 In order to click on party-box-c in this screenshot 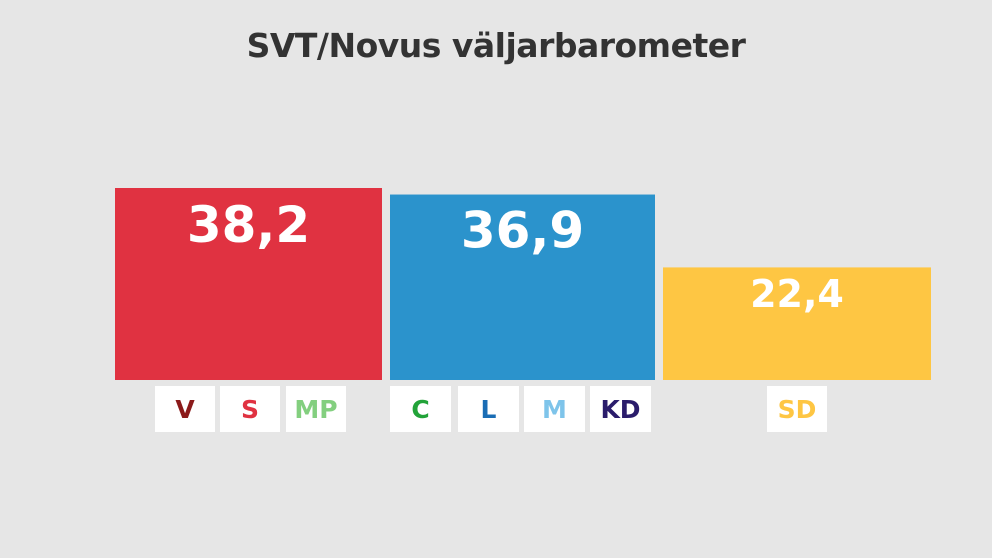, I will do `click(420, 409)`.